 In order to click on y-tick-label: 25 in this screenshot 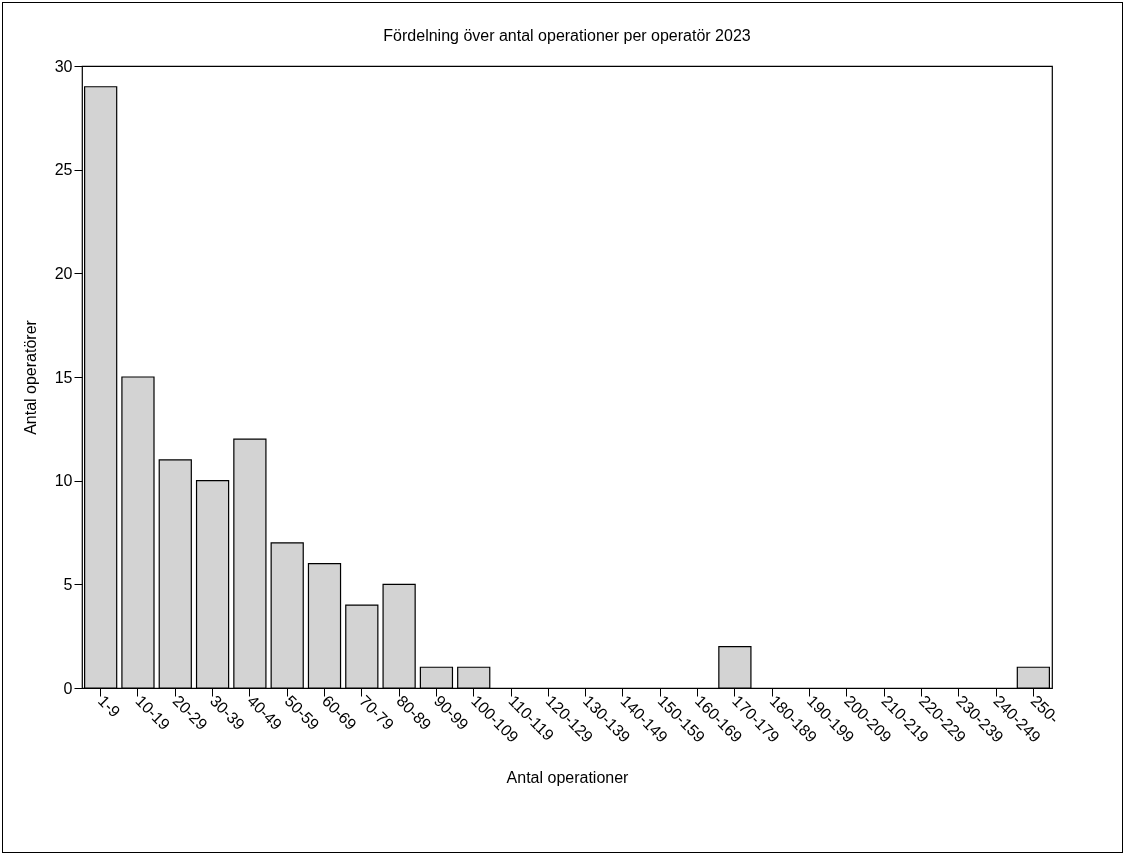, I will do `click(63, 170)`.